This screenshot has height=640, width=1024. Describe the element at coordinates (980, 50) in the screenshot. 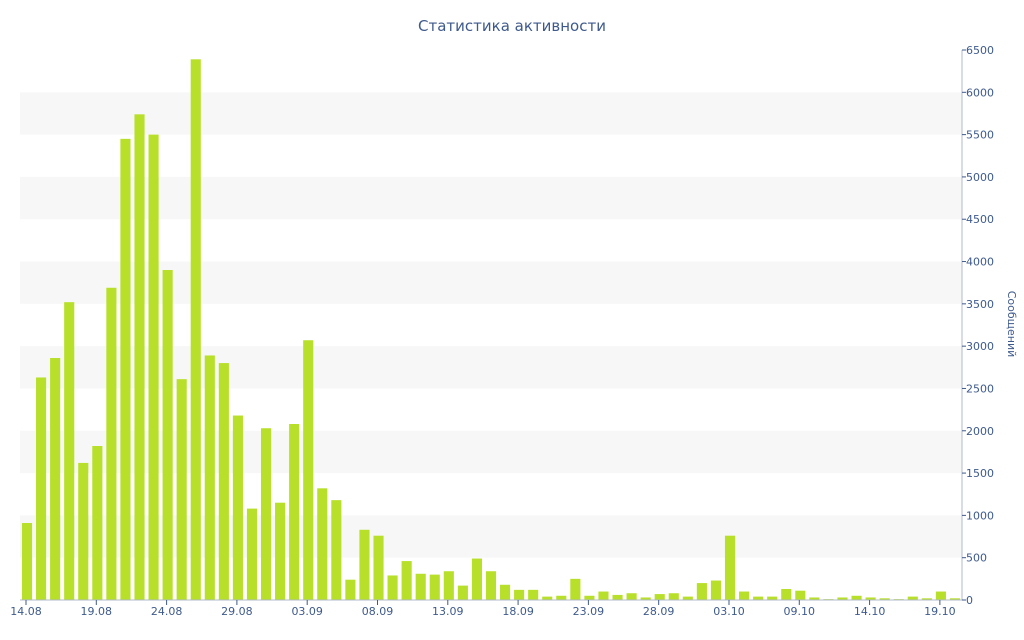

I see `y-tick-label: 6500` at that location.